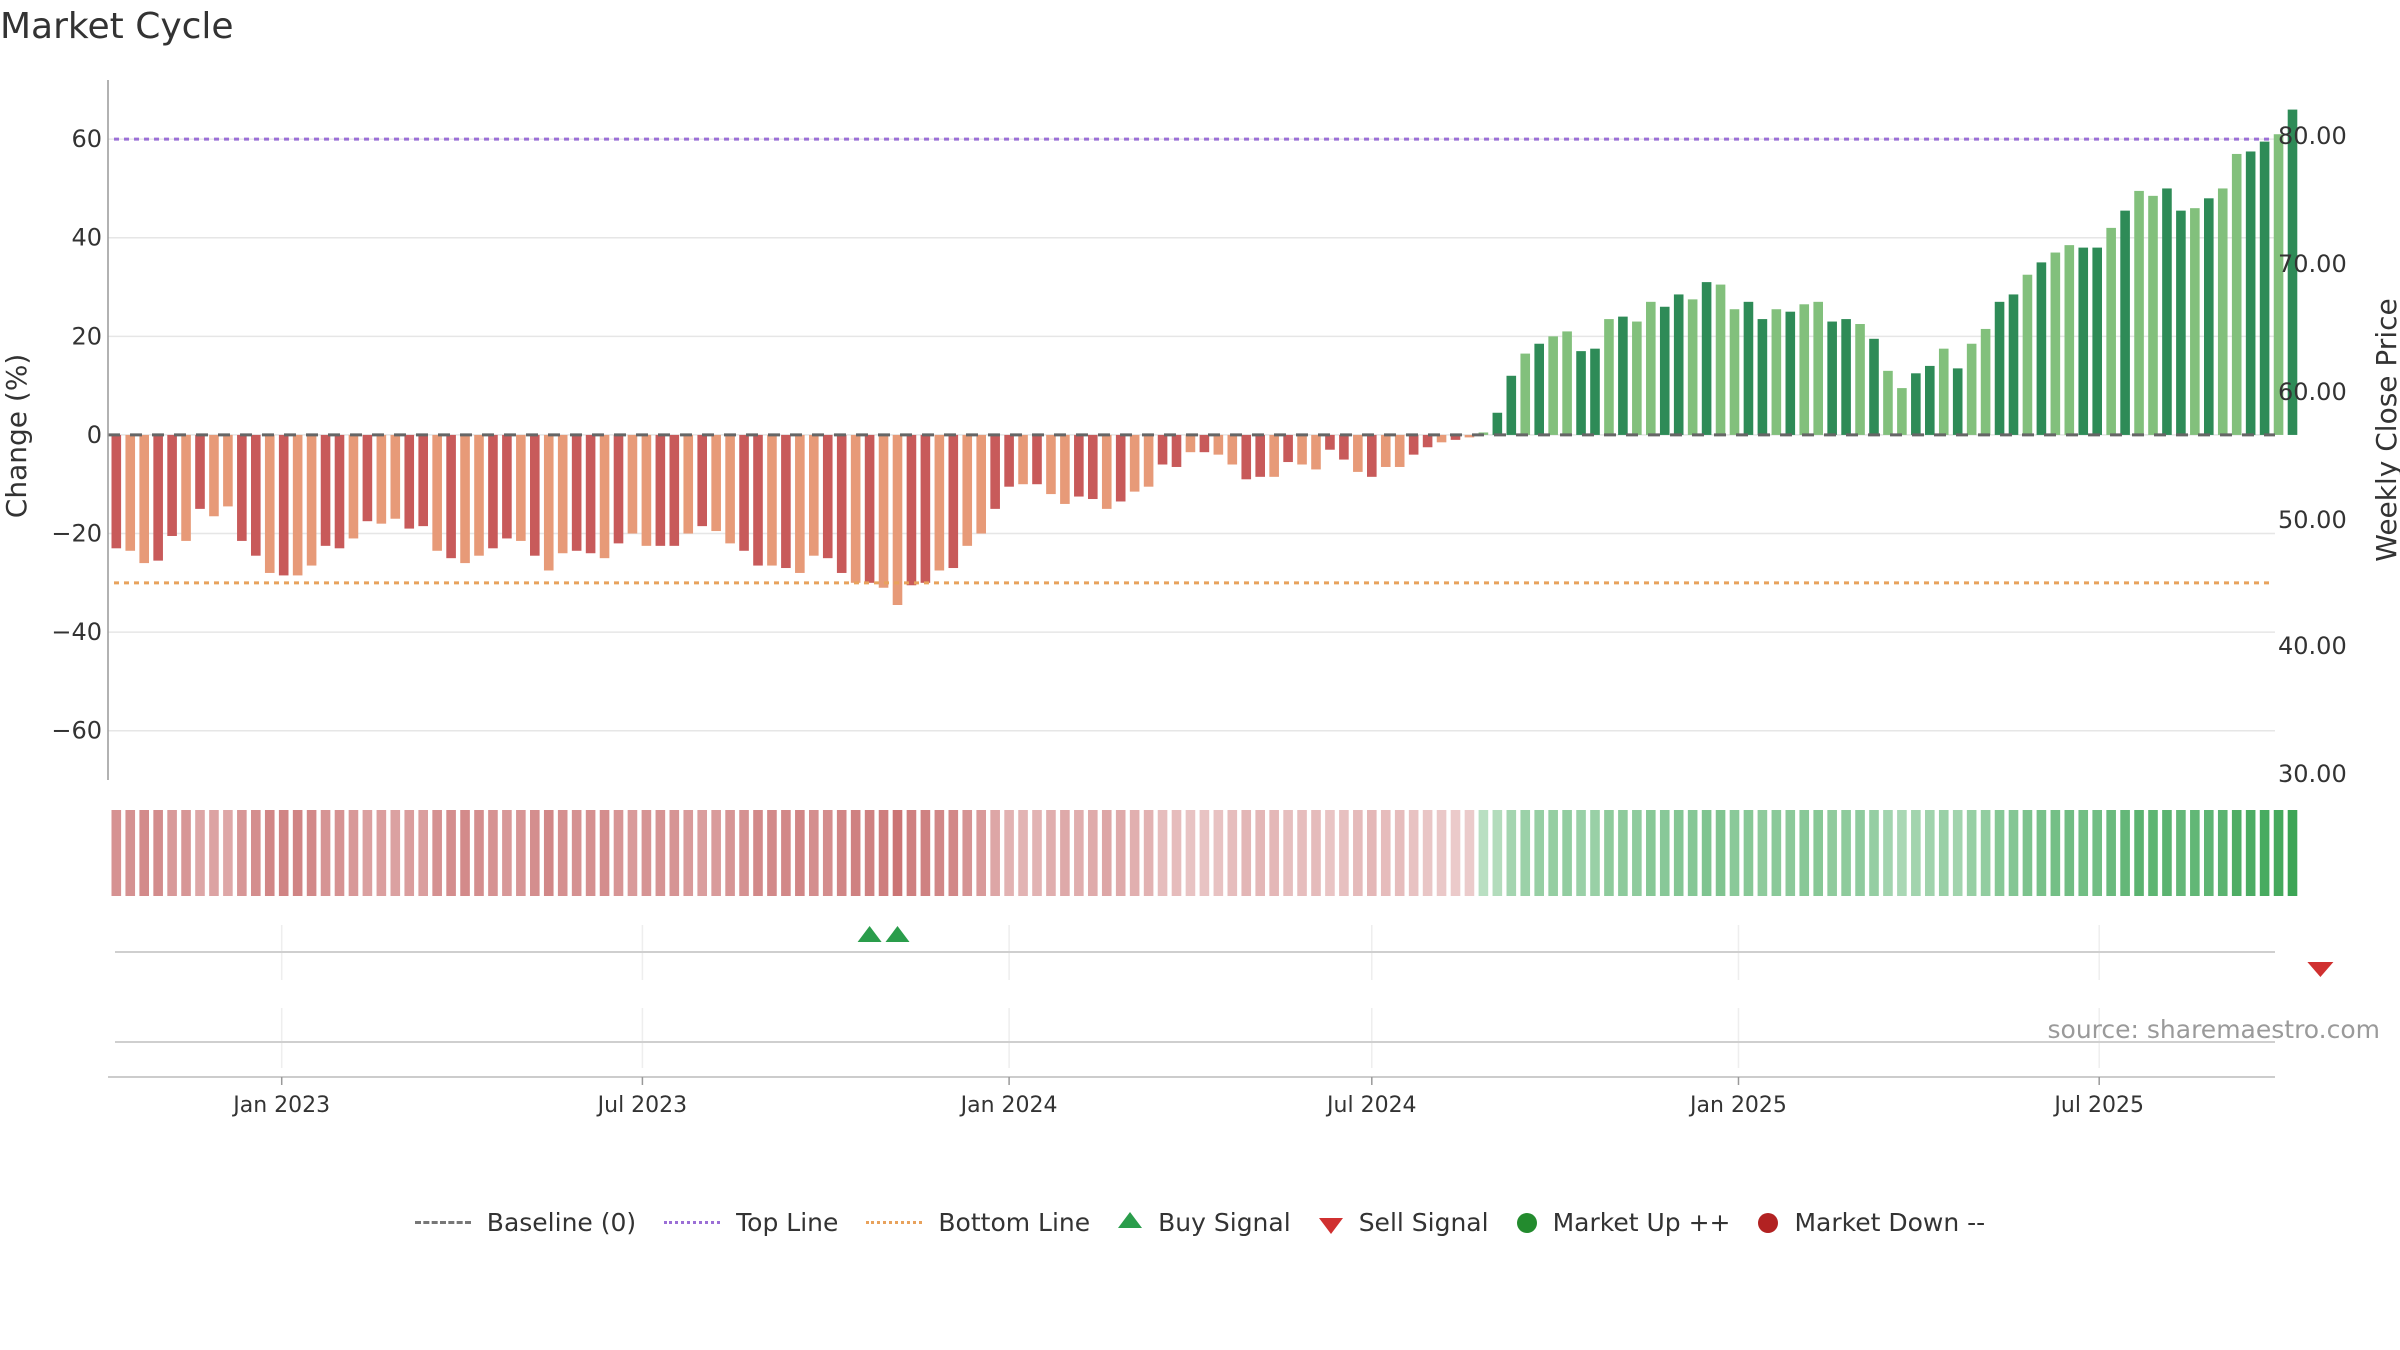  Describe the element at coordinates (869, 934) in the screenshot. I see `buy-signal-marker` at that location.